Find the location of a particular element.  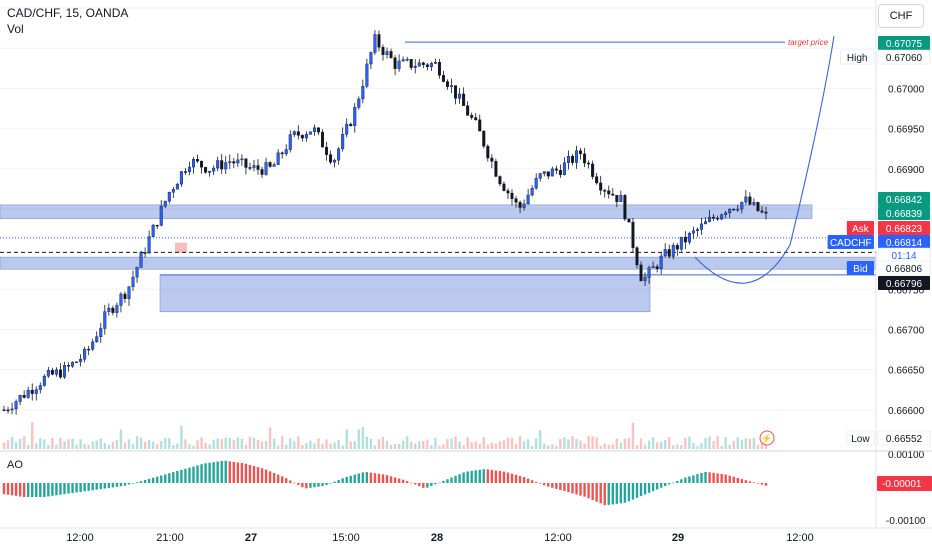

ao-current-label: -0.00001 is located at coordinates (902, 484).